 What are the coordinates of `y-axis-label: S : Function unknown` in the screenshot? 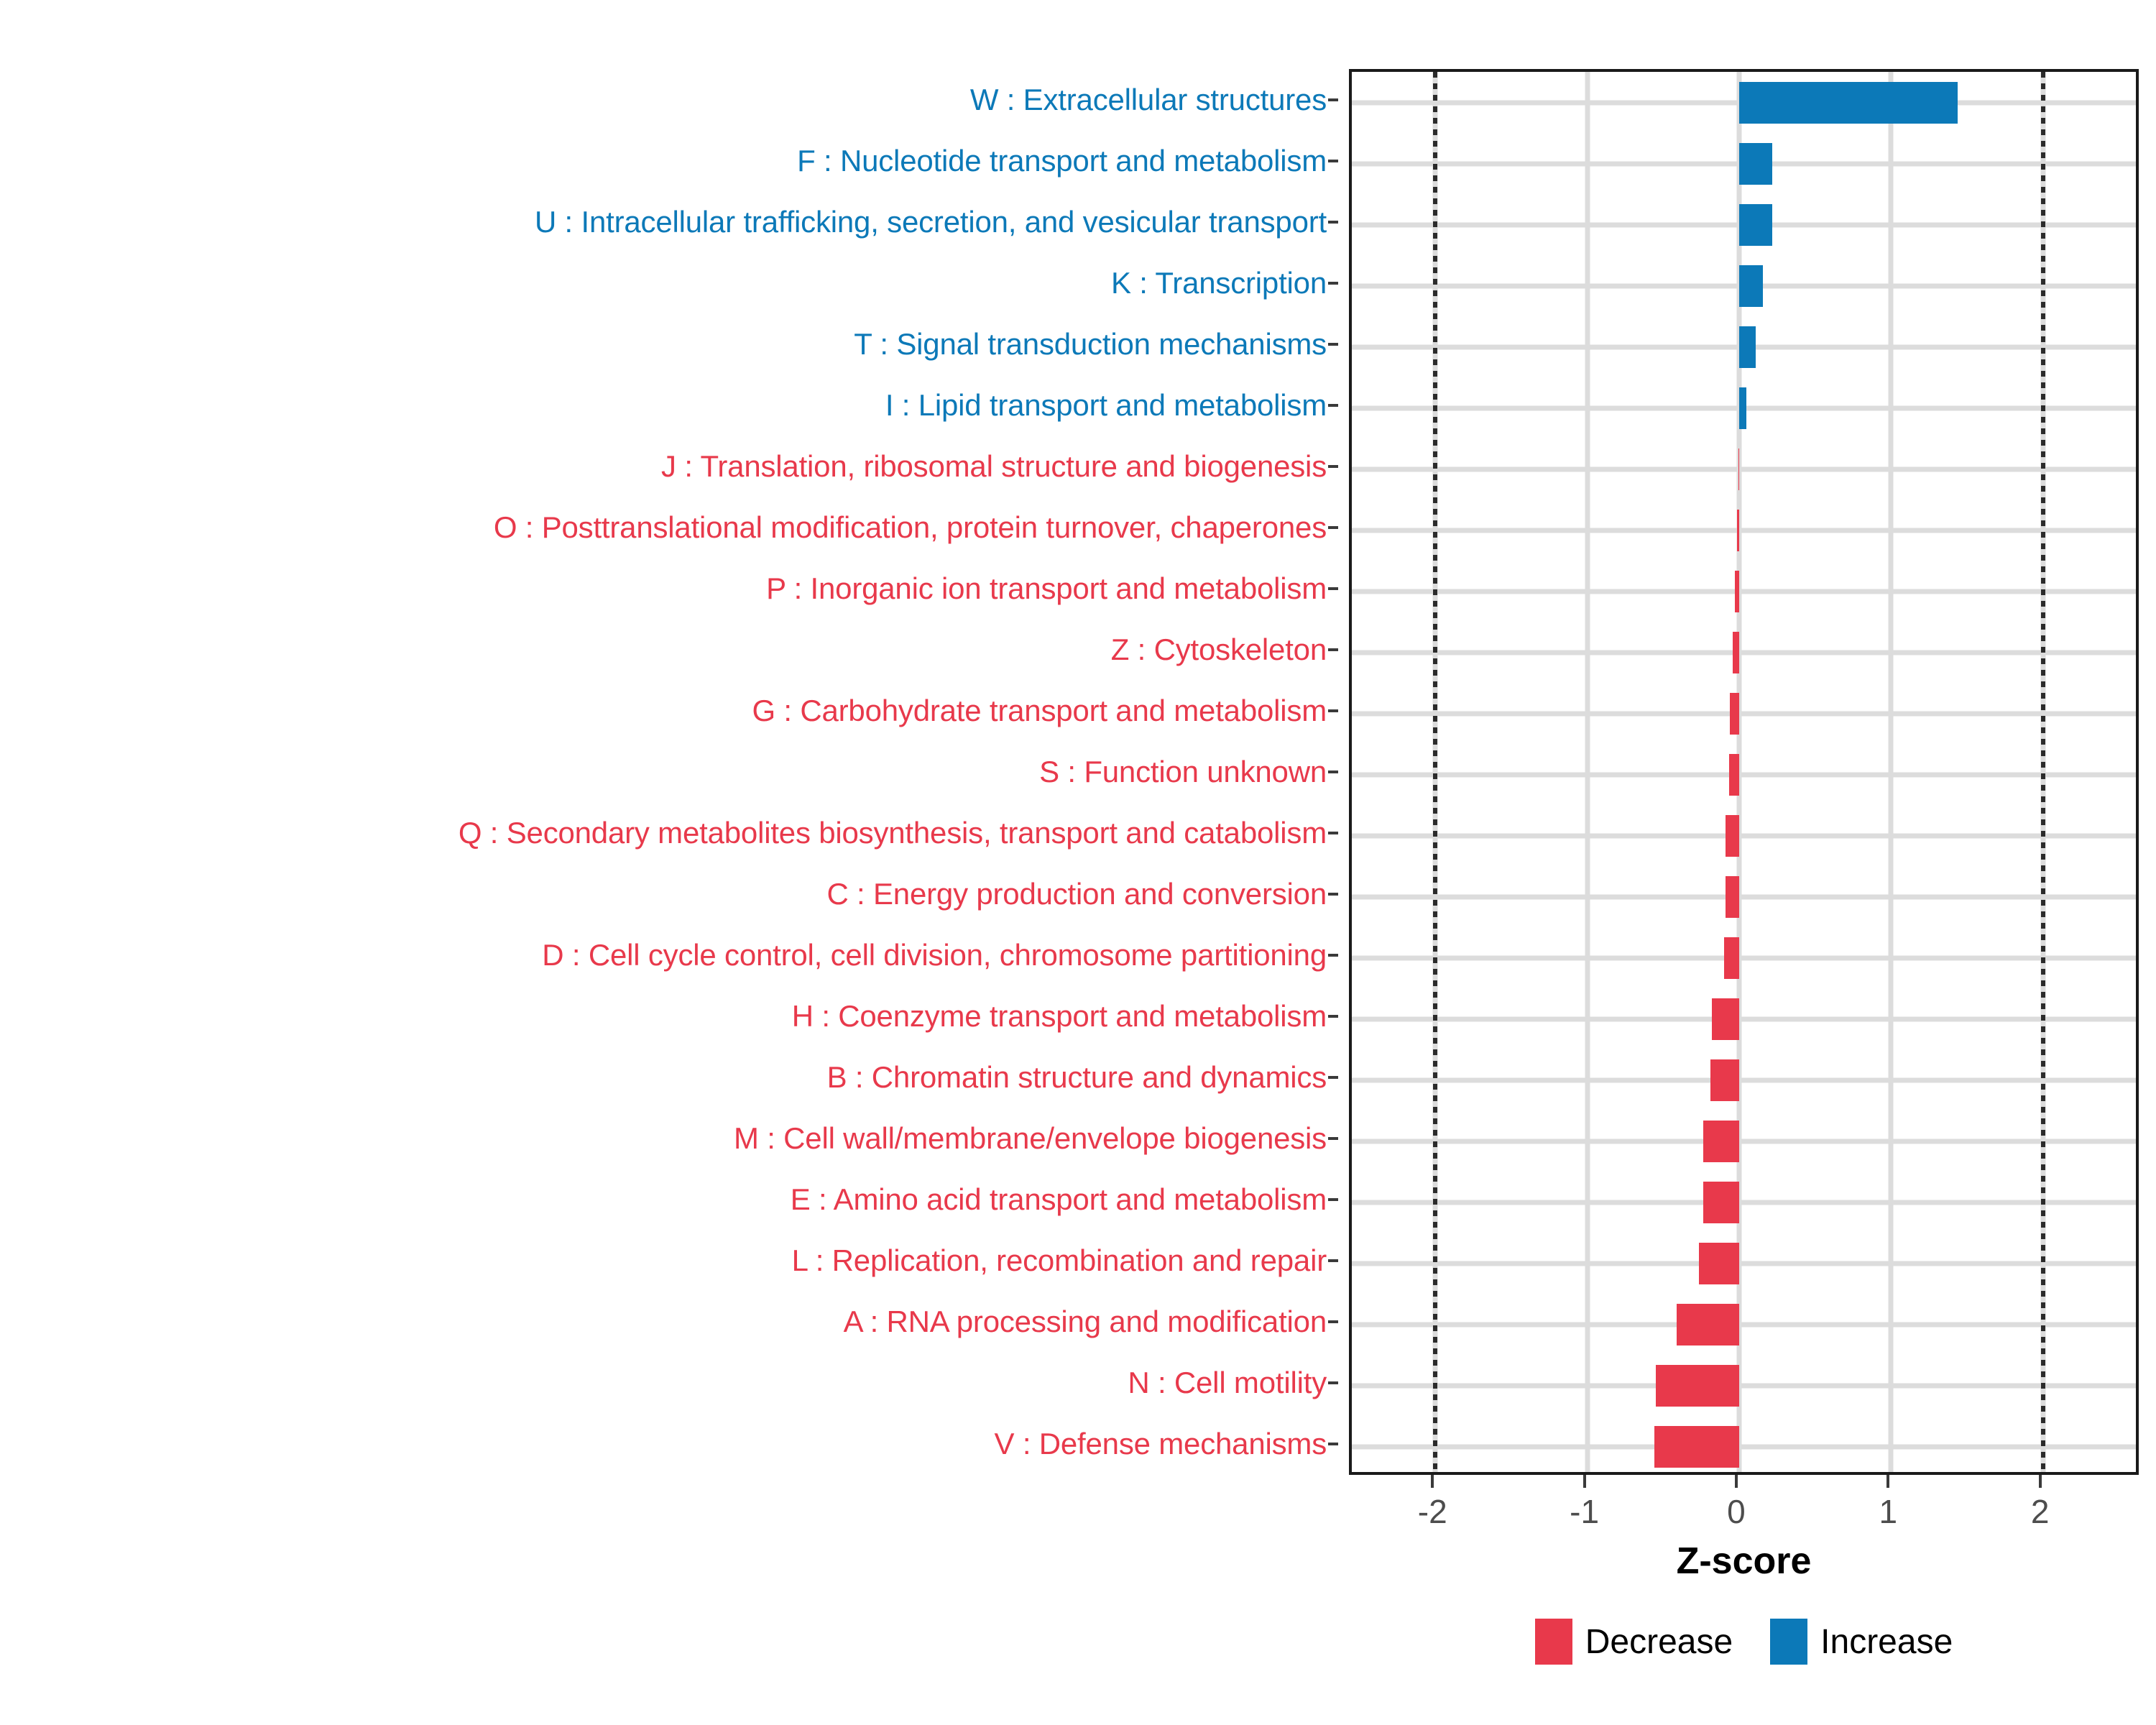 It's located at (1183, 771).